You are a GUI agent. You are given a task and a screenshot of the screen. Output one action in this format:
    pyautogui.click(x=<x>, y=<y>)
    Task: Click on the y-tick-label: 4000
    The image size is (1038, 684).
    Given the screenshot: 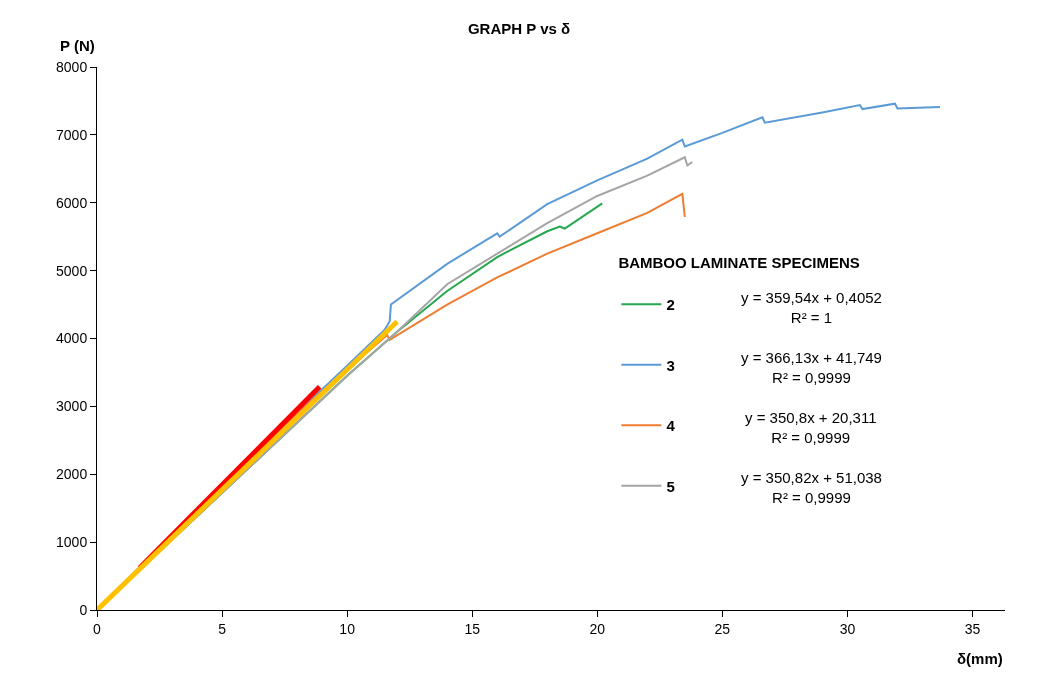 What is the action you would take?
    pyautogui.click(x=72, y=338)
    